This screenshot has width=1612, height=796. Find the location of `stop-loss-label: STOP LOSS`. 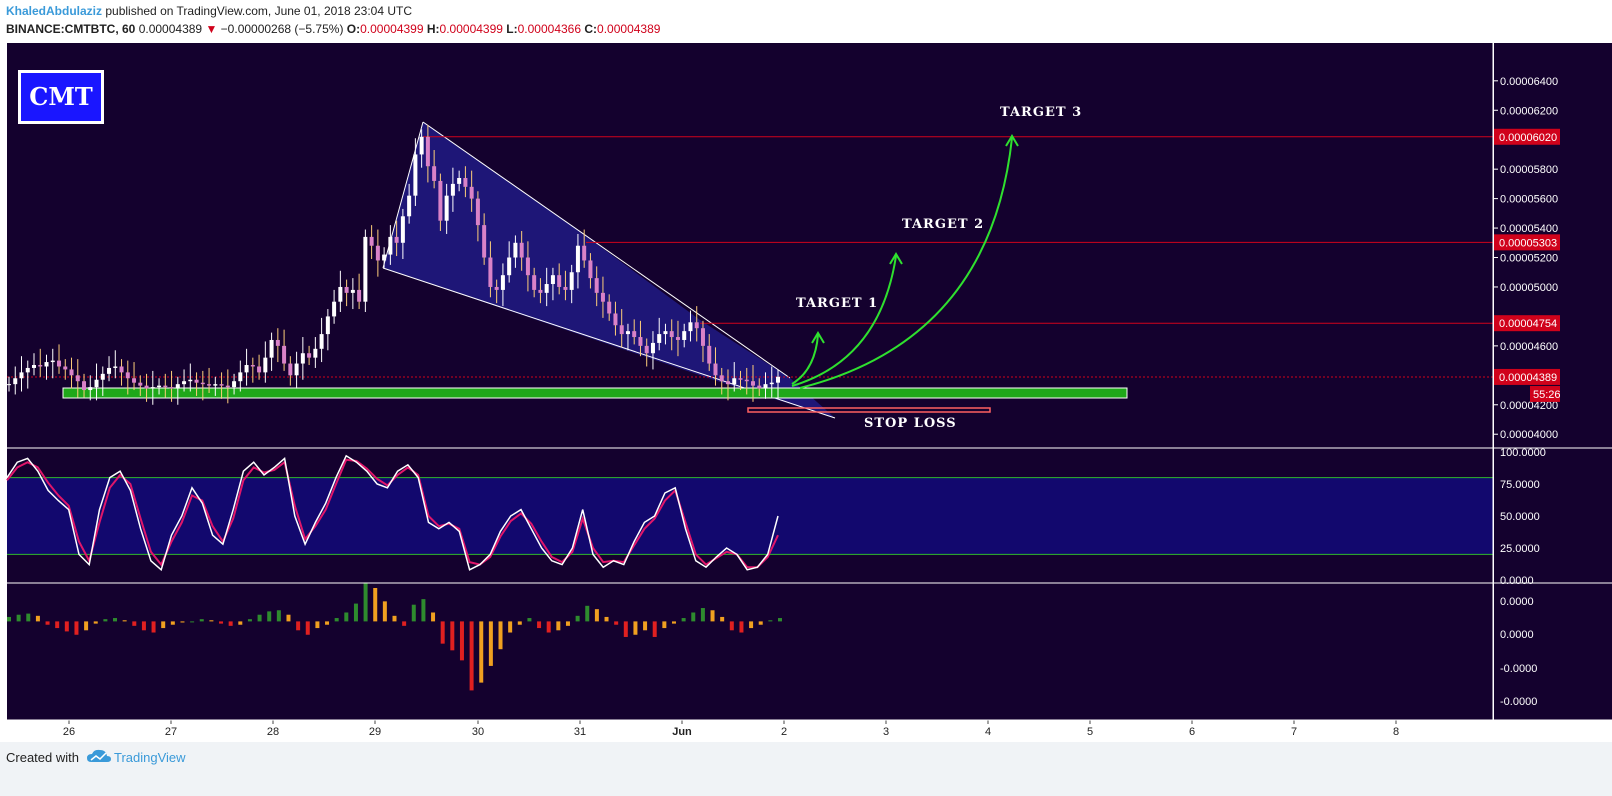

stop-loss-label: STOP LOSS is located at coordinates (910, 423).